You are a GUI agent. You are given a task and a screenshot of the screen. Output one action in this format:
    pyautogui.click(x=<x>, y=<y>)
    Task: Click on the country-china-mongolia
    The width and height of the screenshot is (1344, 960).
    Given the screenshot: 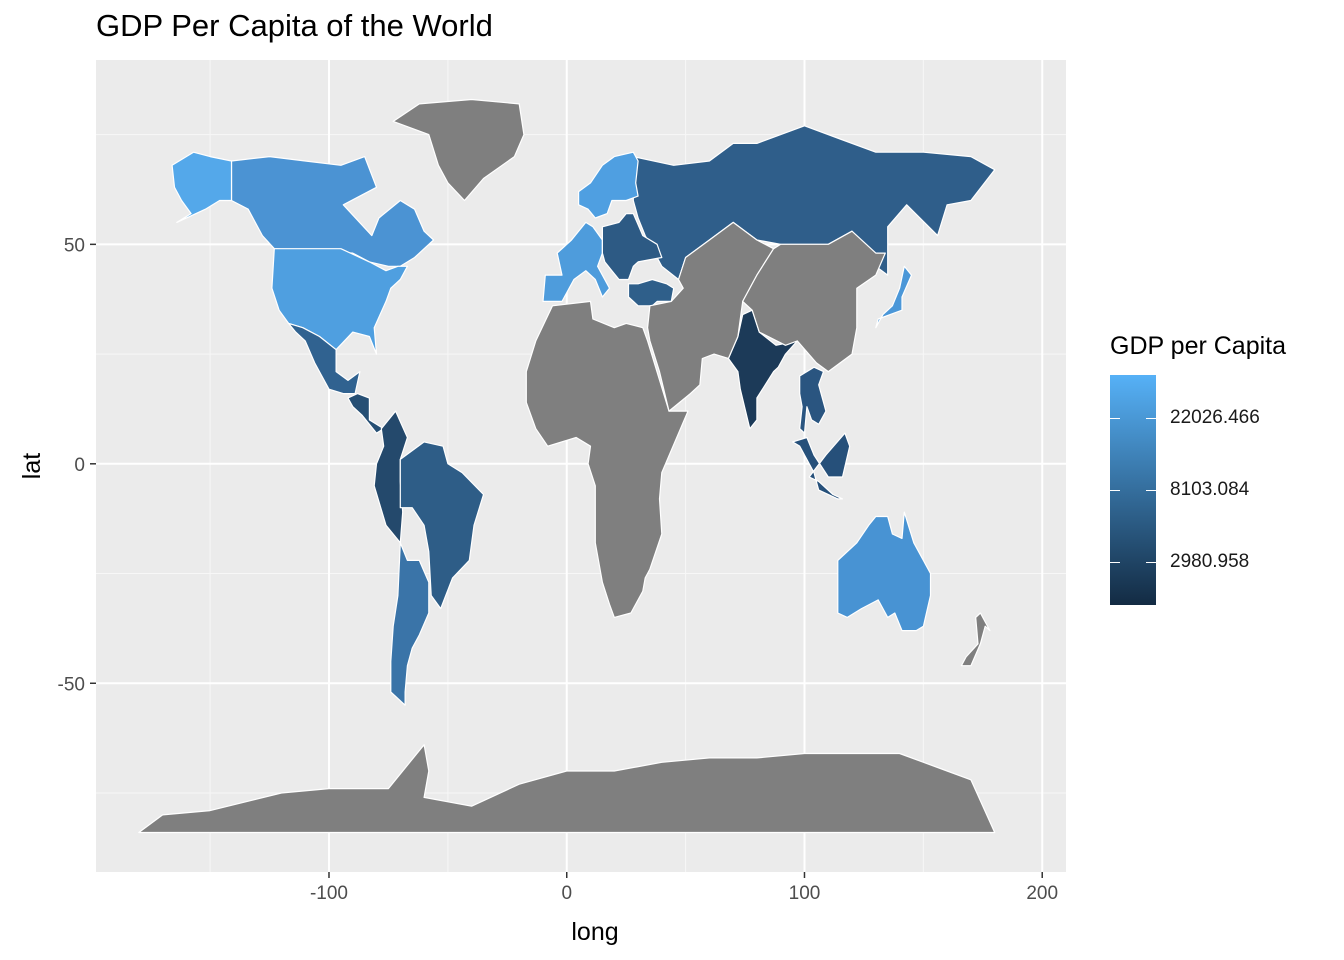 What is the action you would take?
    pyautogui.click(x=814, y=301)
    